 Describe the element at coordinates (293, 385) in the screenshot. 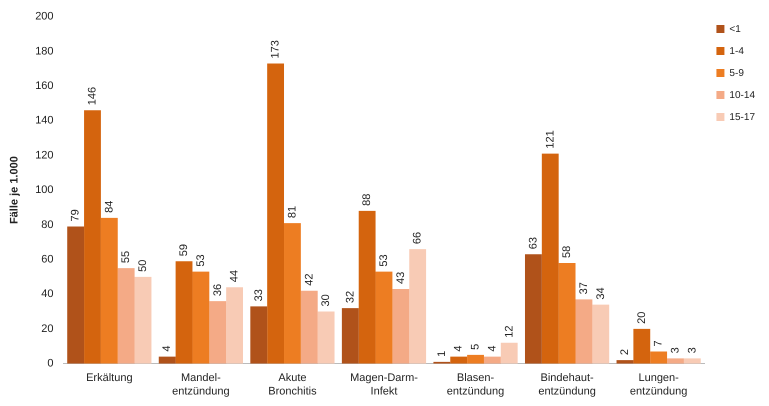

I see `x-tick-label: Akute Bronchitis` at that location.